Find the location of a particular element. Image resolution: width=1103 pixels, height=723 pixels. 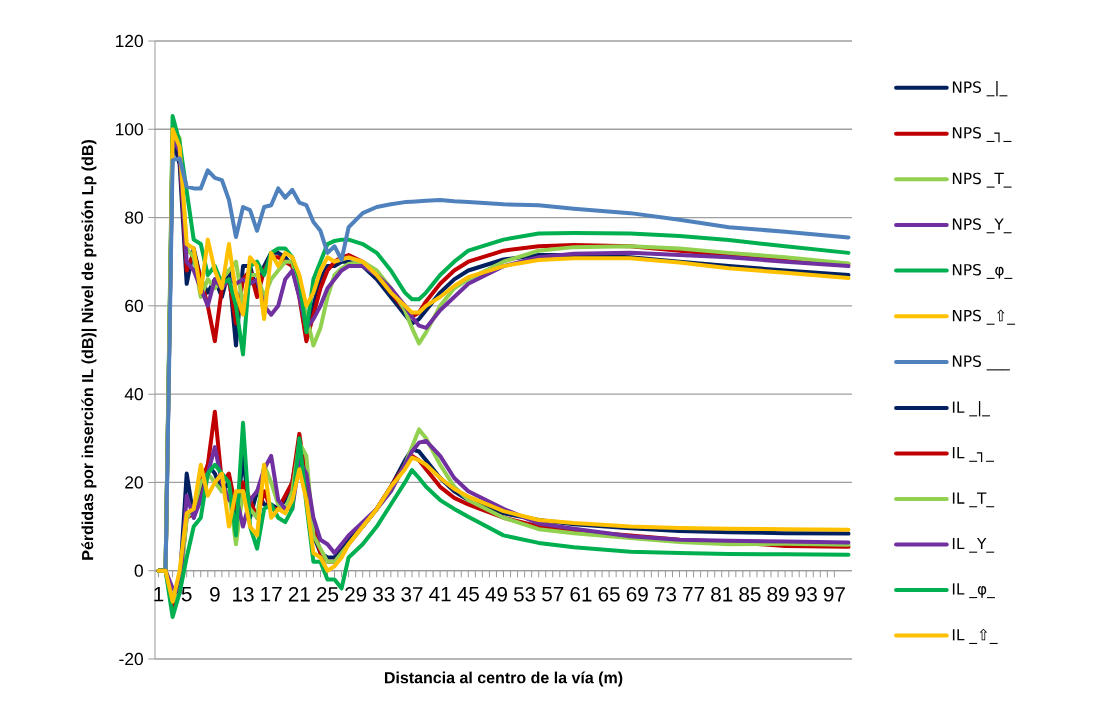

x-tick-label: 13 is located at coordinates (243, 594).